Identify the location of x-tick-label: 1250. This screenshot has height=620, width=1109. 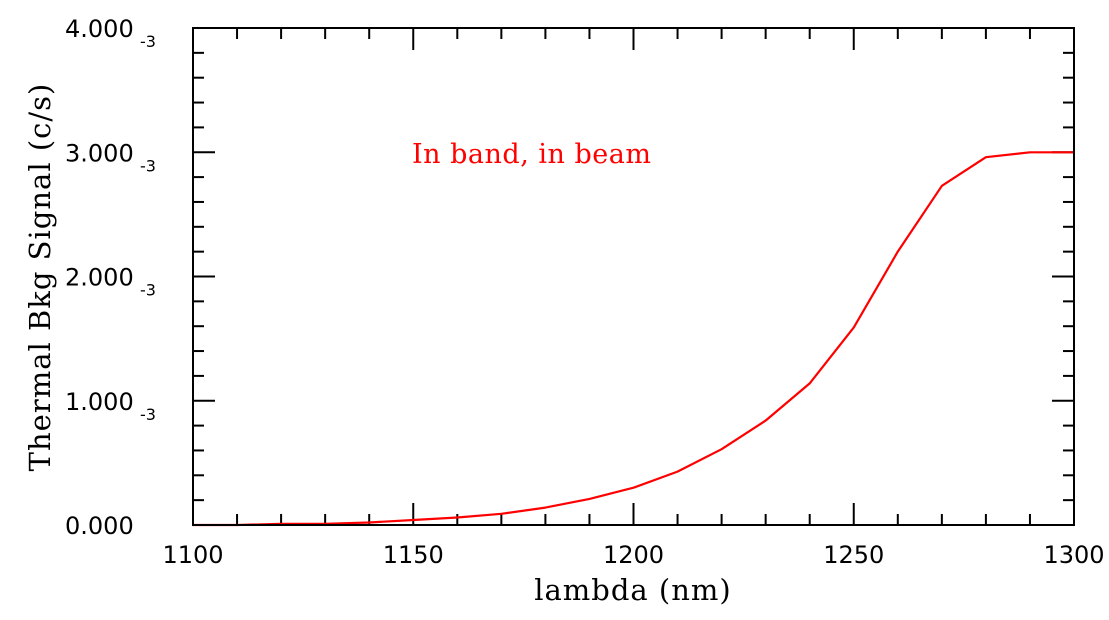
(853, 555).